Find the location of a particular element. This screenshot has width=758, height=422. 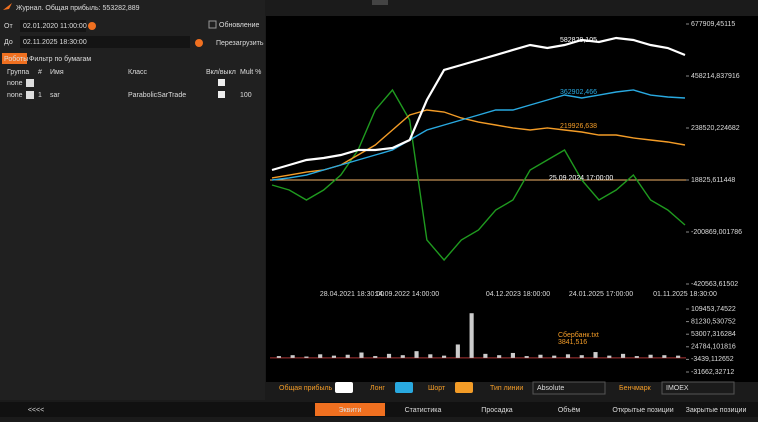

bottom-tab: Статистика is located at coordinates (423, 410).